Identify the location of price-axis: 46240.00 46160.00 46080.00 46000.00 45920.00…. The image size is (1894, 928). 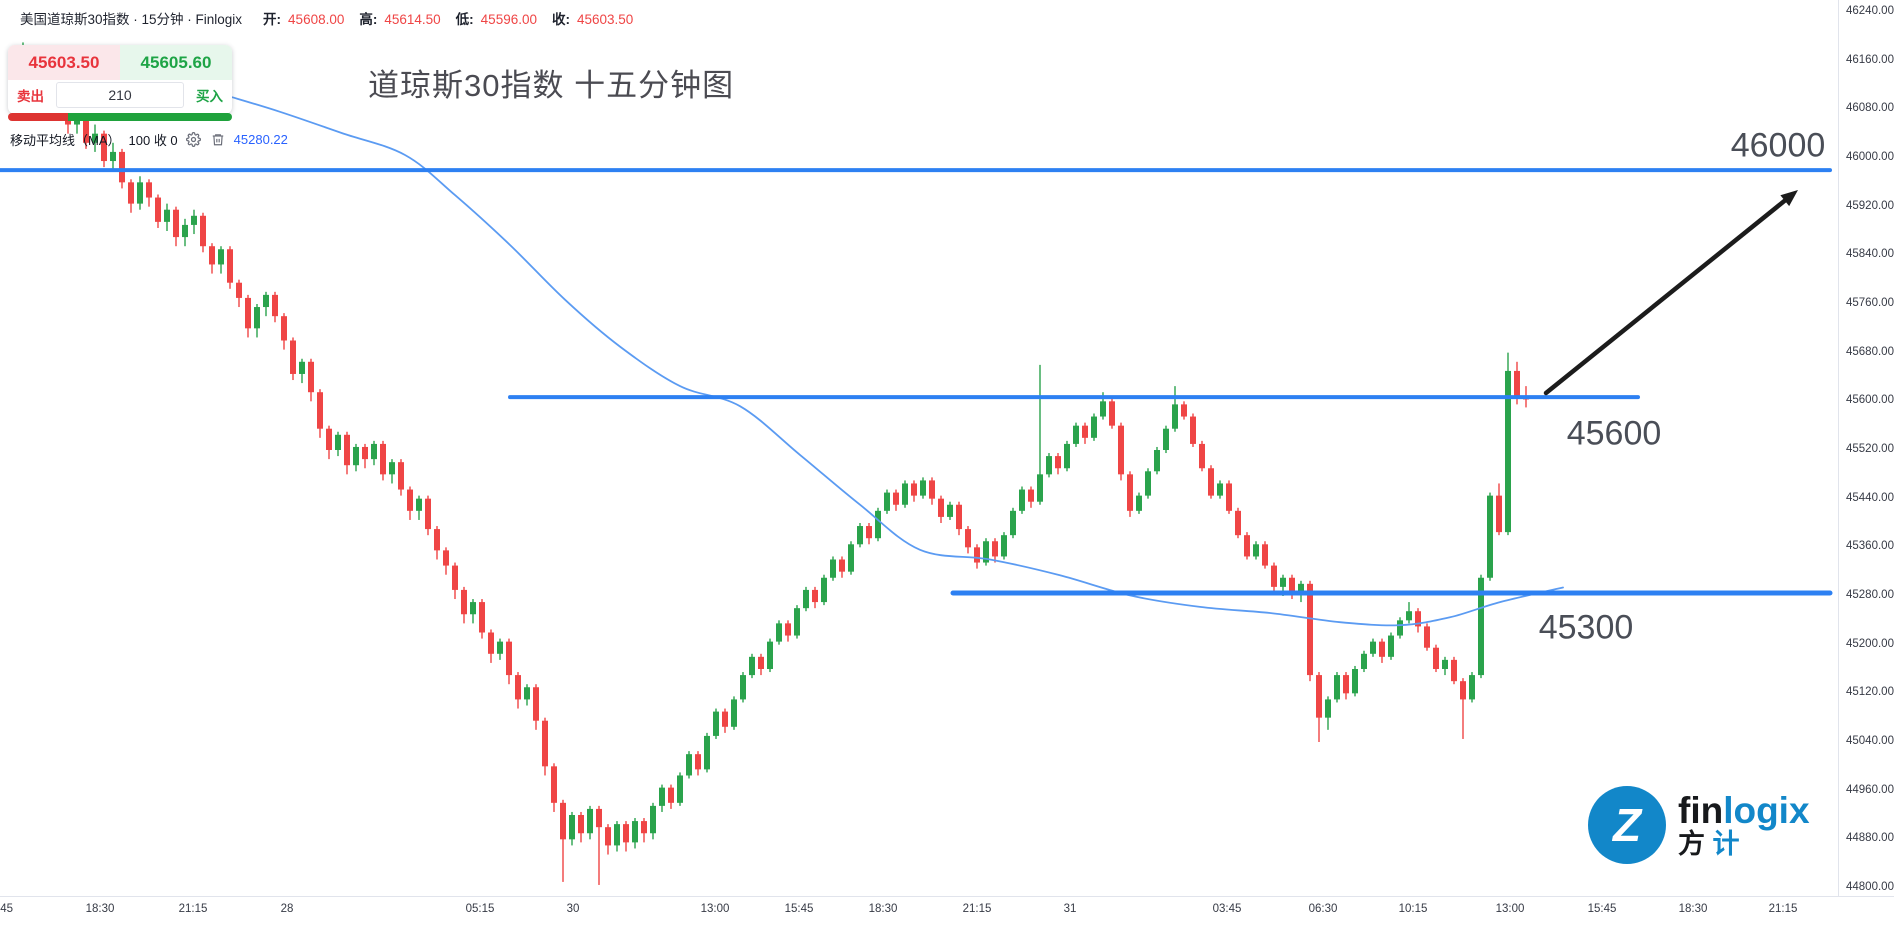
(1866, 448).